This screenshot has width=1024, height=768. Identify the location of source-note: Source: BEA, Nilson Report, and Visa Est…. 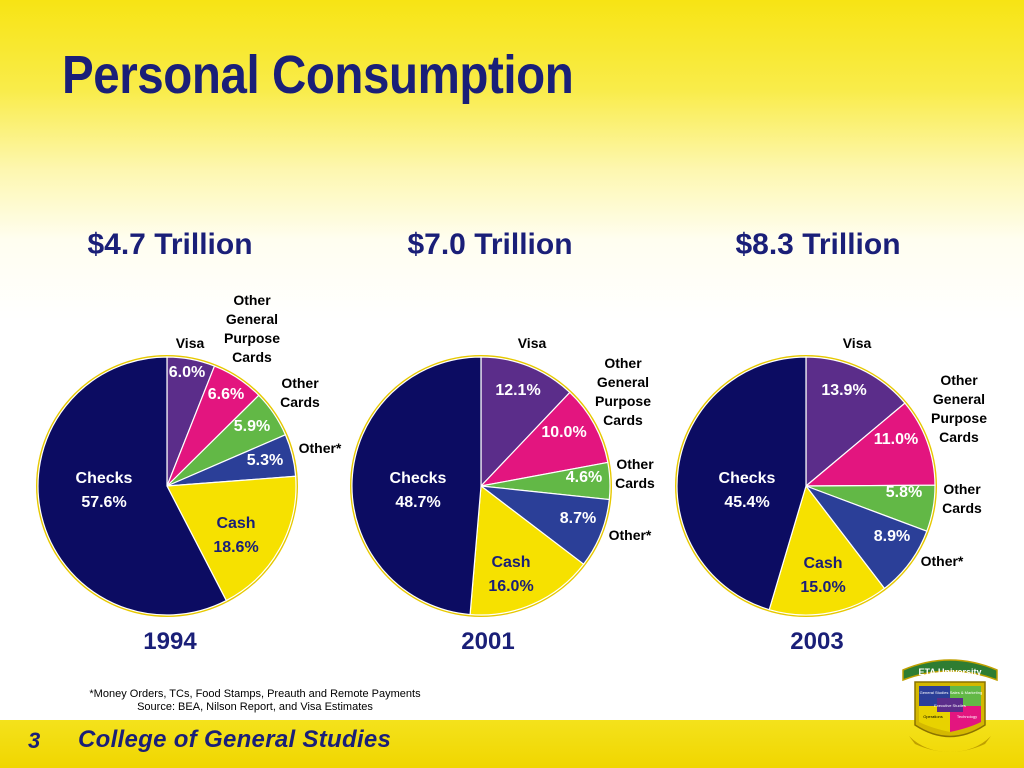
(255, 707).